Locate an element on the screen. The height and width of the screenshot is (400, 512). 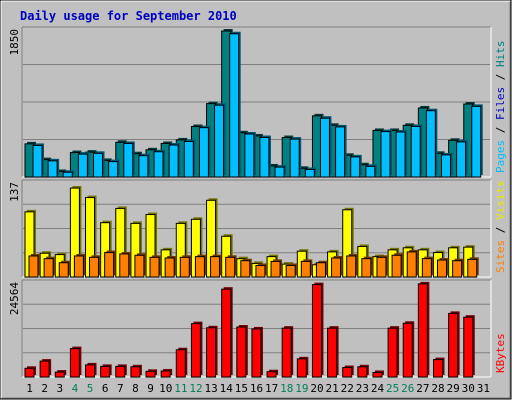
x-tick-label: 18 is located at coordinates (286, 388).